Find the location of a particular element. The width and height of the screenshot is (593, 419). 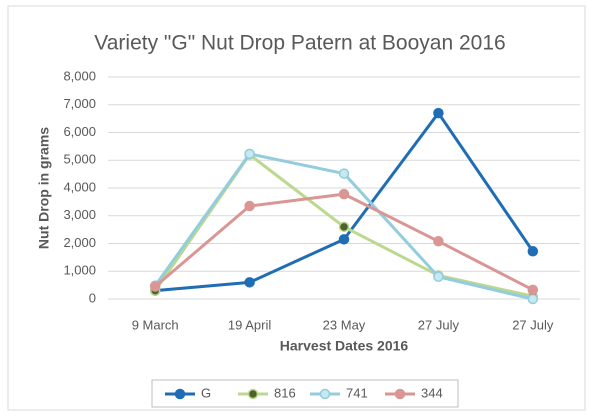

y-axis-label: Nut Drop in grams is located at coordinates (44, 188).